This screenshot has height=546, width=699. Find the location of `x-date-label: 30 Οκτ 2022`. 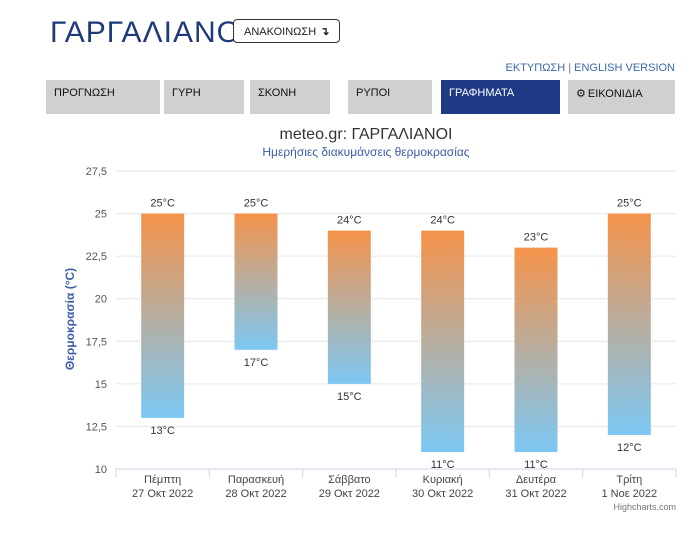

x-date-label: 30 Οκτ 2022 is located at coordinates (442, 494).